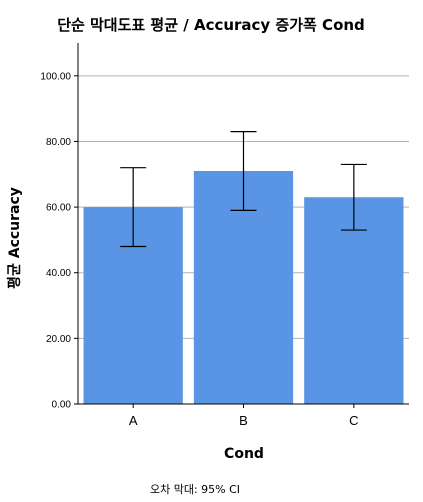 The image size is (423, 502). What do you see at coordinates (243, 189) in the screenshot?
I see `error-bars` at bounding box center [243, 189].